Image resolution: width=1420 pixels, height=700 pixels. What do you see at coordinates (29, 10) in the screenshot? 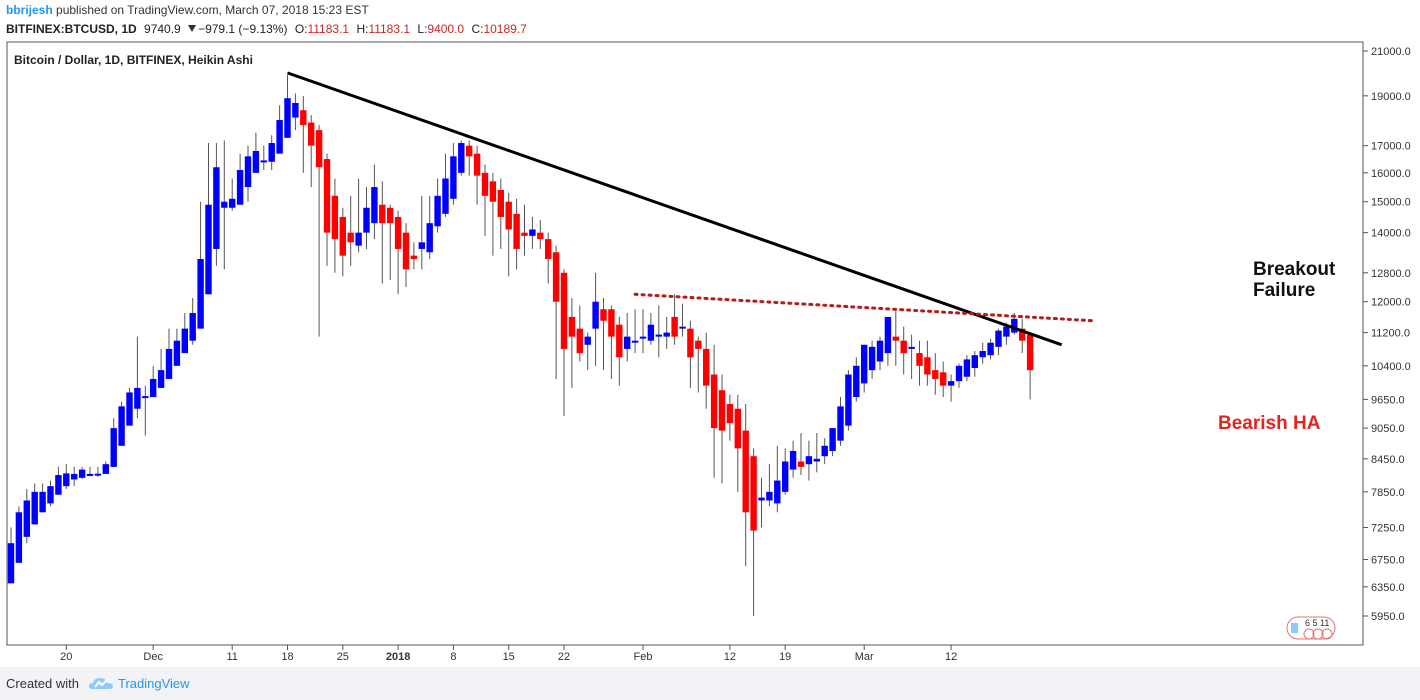
I see `publisher-name: bbrijesh` at bounding box center [29, 10].